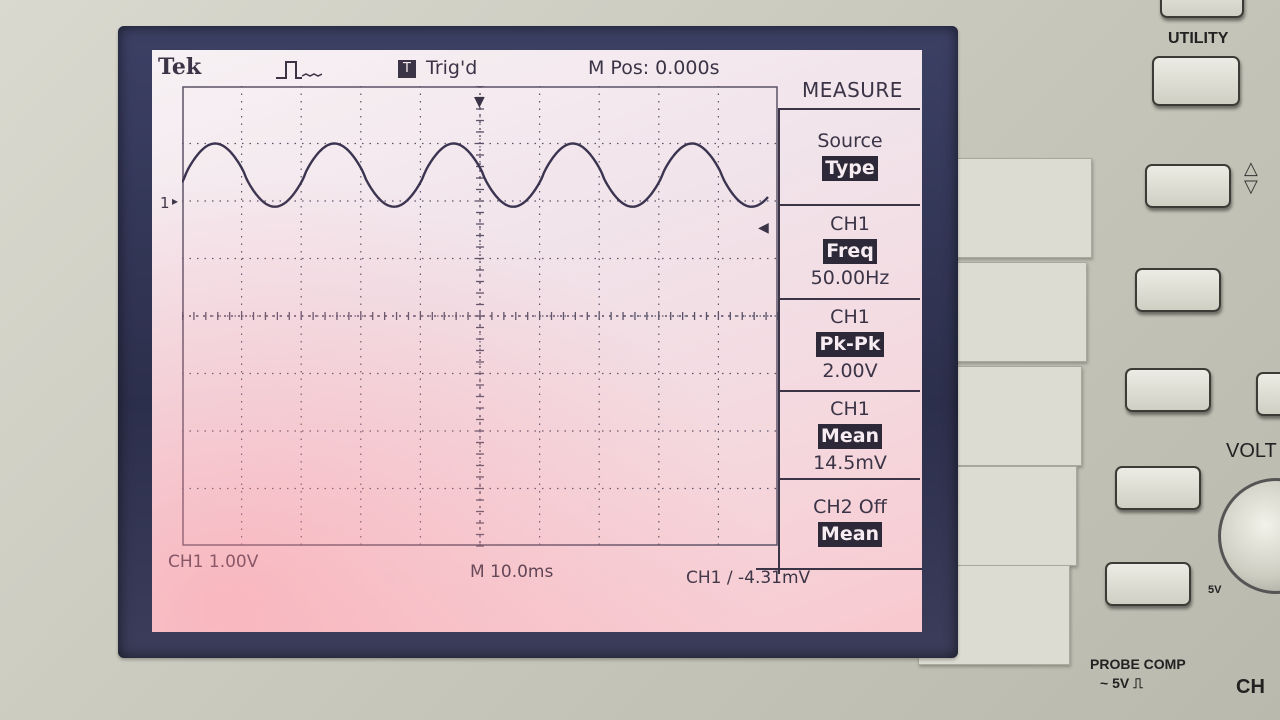  What do you see at coordinates (1138, 664) in the screenshot?
I see `probe-comp-label: PROBE COMP` at bounding box center [1138, 664].